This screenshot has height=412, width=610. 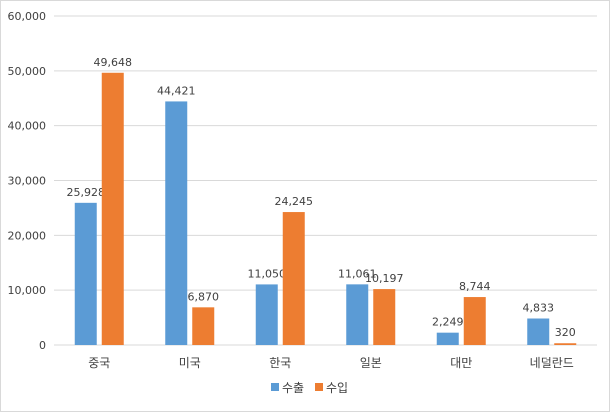 I want to click on y-tick-label: 0, so click(x=42, y=345).